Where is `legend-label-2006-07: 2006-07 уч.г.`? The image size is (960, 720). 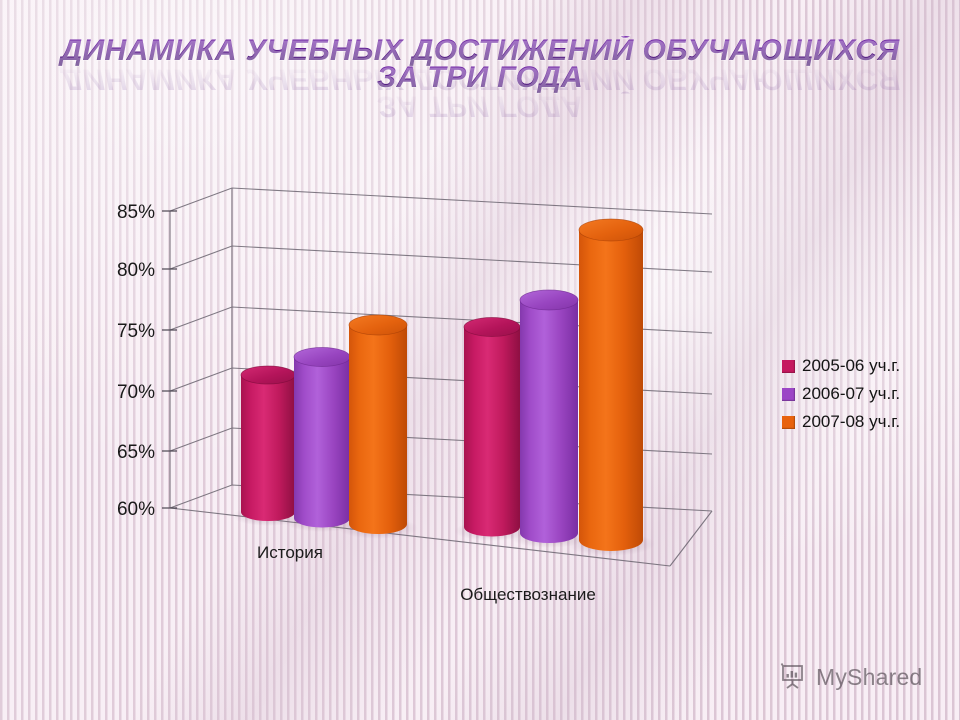 legend-label-2006-07: 2006-07 уч.г. is located at coordinates (851, 393).